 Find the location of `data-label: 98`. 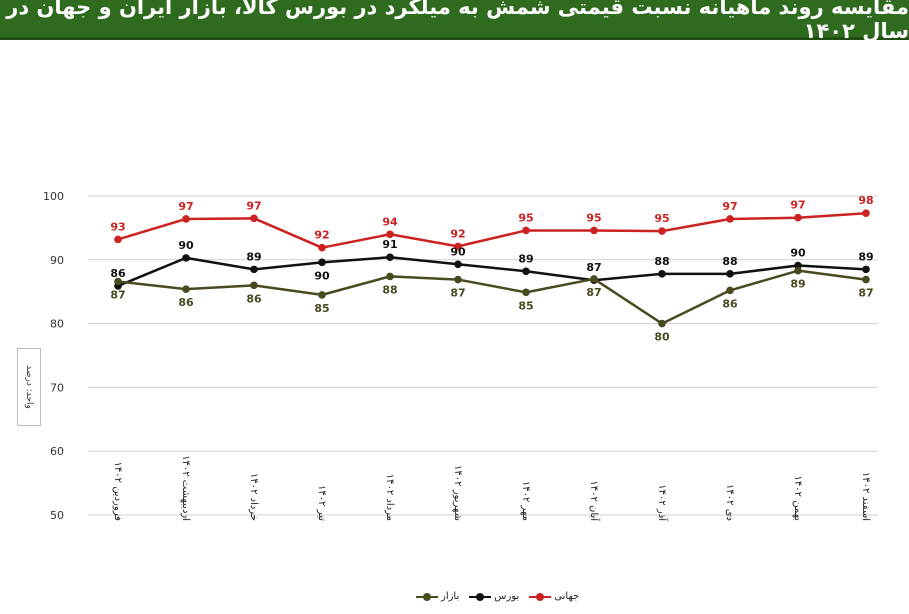

data-label: 98 is located at coordinates (865, 200).